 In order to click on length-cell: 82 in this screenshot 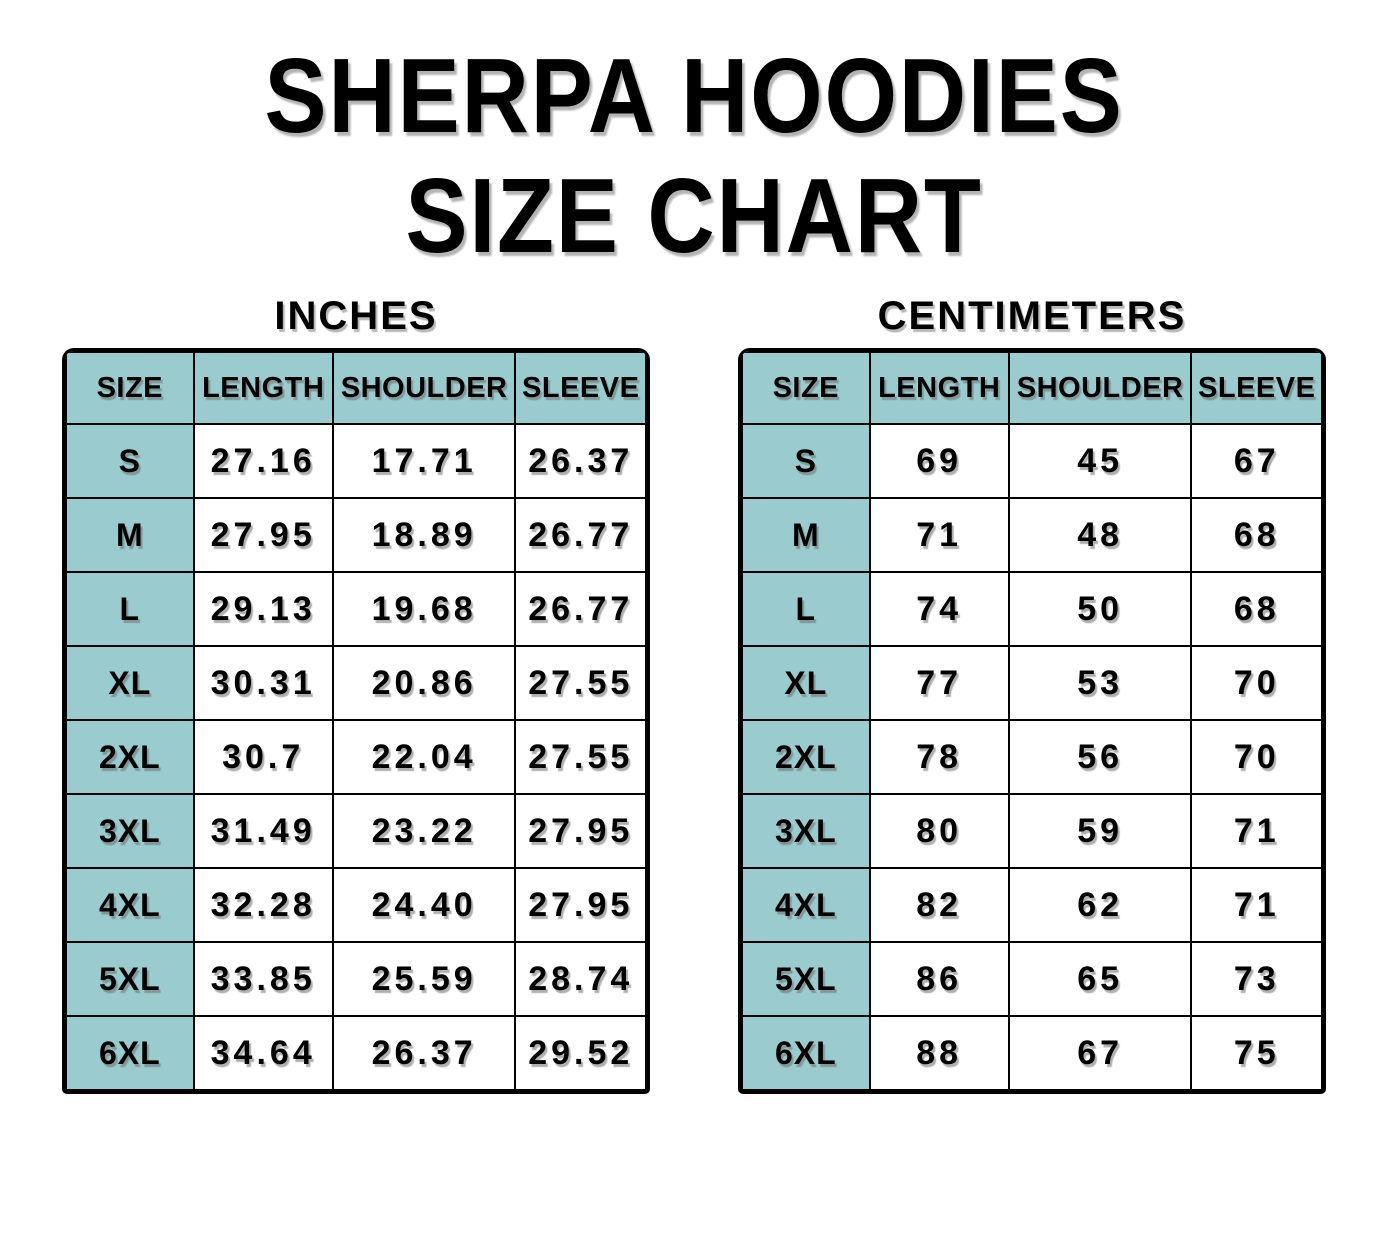, I will do `click(939, 905)`.